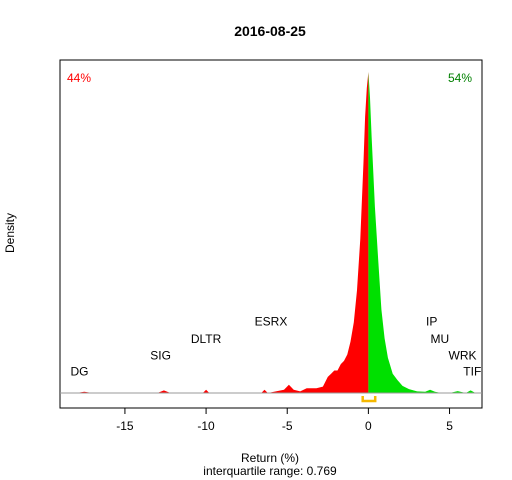 The width and height of the screenshot is (512, 480). I want to click on iqr-bracket, so click(369, 399).